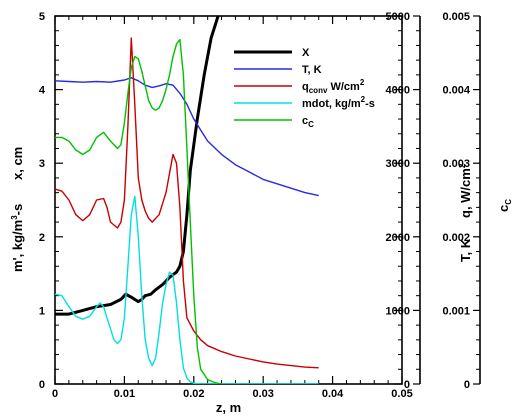 This screenshot has width=521, height=417. I want to click on legend-label-part: c, so click(305, 121).